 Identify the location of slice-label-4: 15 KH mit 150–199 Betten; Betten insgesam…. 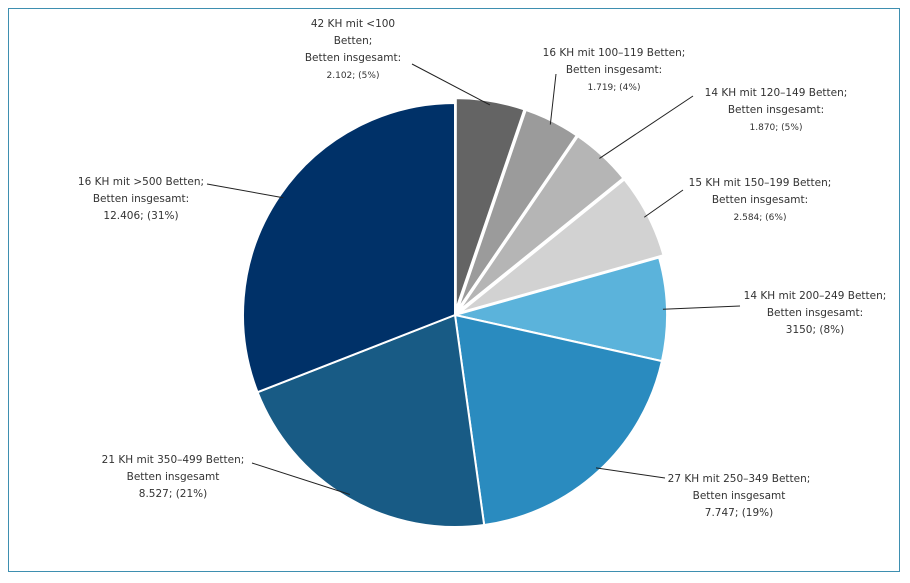
(760, 200).